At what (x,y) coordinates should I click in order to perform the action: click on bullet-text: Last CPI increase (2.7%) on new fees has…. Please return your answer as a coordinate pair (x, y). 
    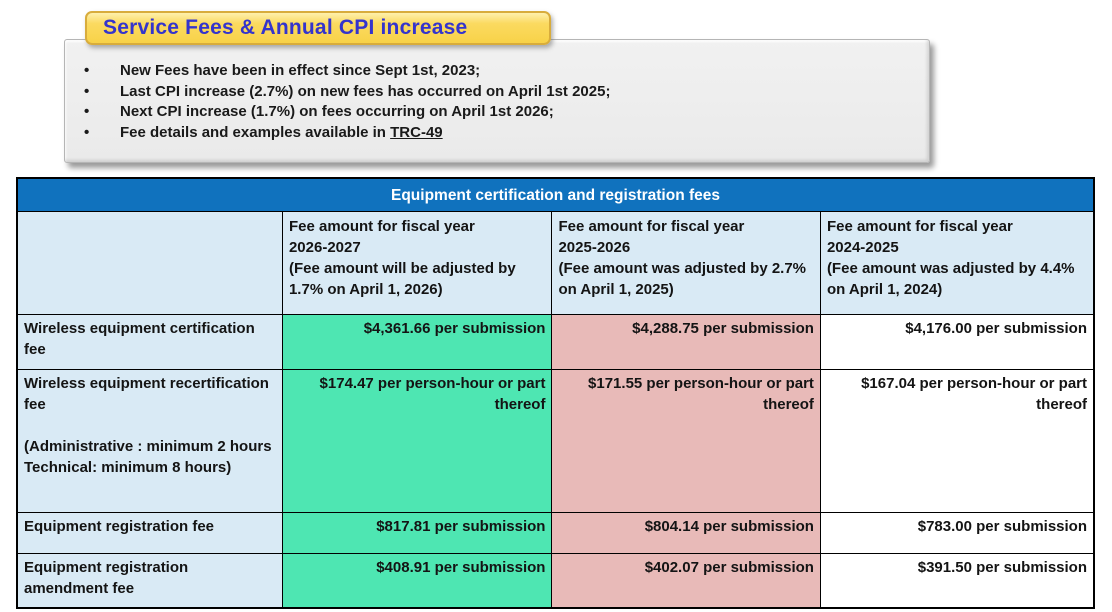
    Looking at the image, I should click on (365, 91).